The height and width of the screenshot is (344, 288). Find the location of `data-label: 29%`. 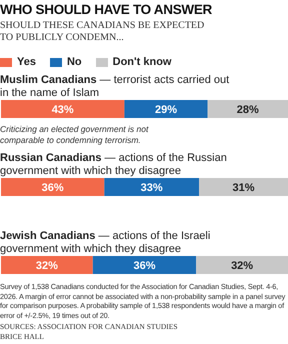

data-label: 29% is located at coordinates (166, 110).